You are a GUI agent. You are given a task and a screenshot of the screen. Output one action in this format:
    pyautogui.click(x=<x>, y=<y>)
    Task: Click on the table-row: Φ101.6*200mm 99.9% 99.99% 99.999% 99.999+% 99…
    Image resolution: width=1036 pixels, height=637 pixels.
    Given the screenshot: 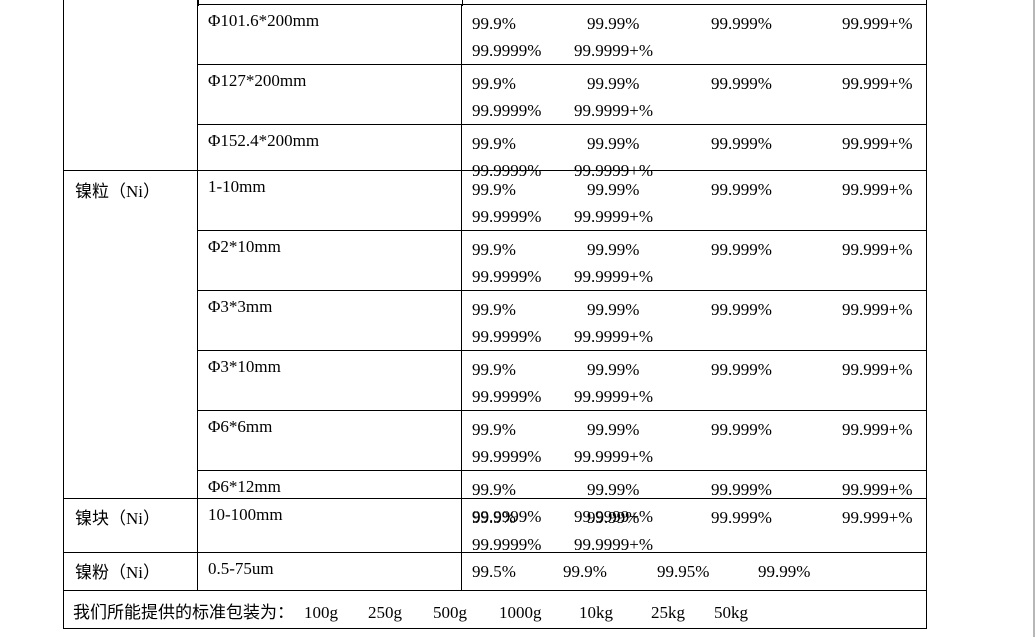 What is the action you would take?
    pyautogui.click(x=562, y=34)
    